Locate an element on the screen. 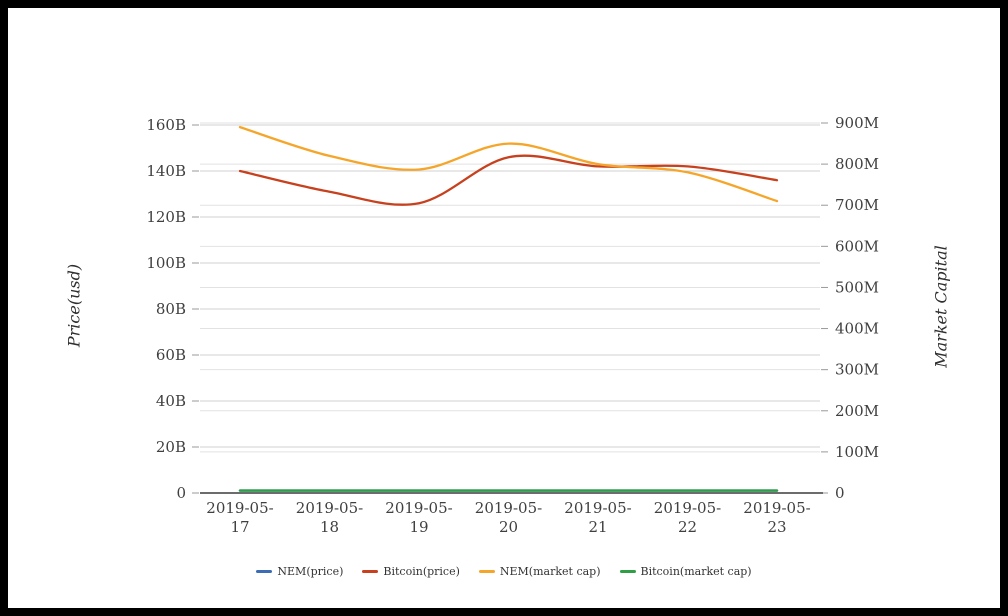 The image size is (1008, 616). legend-label: NEM(price) is located at coordinates (310, 571).